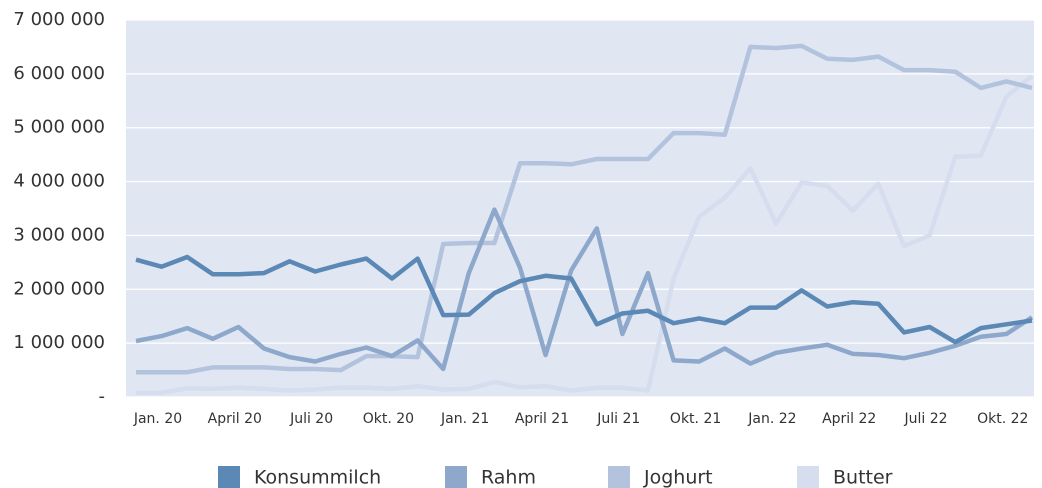 This screenshot has width=1042, height=488. What do you see at coordinates (863, 477) in the screenshot?
I see `legend-label: Butter` at bounding box center [863, 477].